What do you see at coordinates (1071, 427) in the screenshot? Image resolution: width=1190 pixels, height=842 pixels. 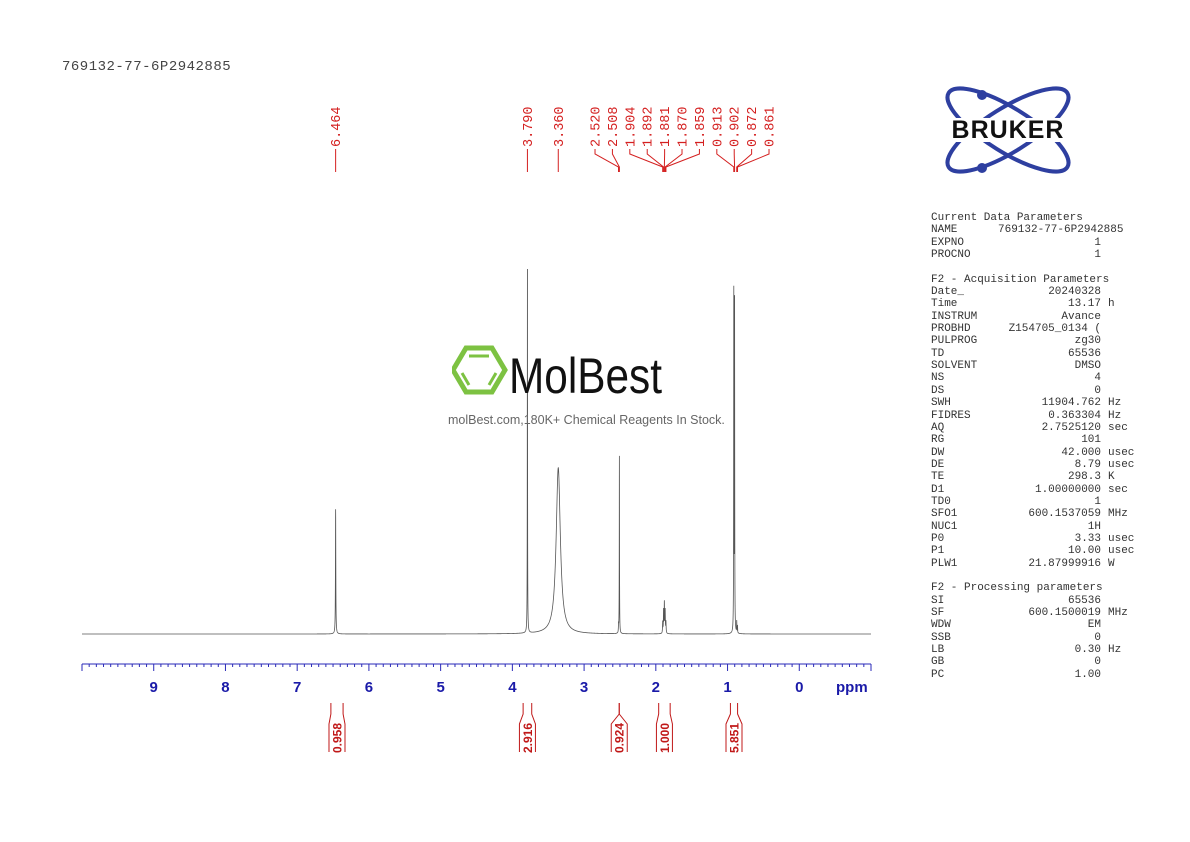 I see `param-value: 2.7525120` at bounding box center [1071, 427].